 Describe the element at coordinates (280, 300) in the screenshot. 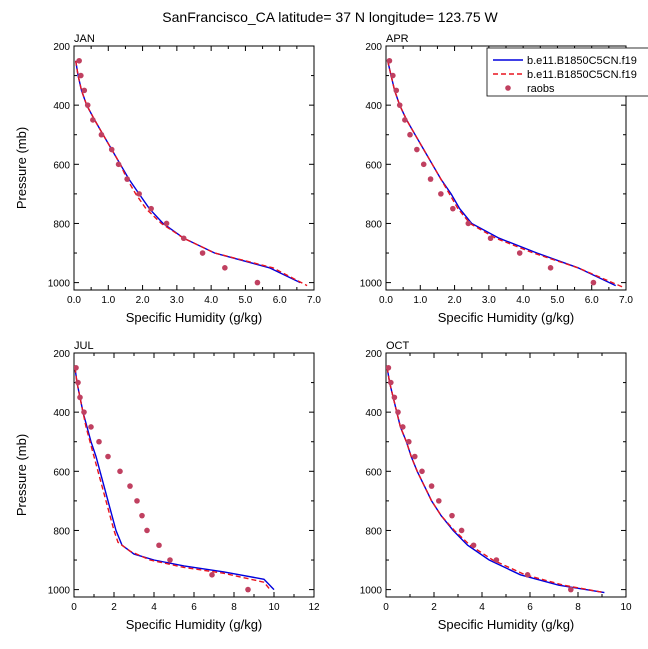

I see `x-tick-label: 6.0` at that location.